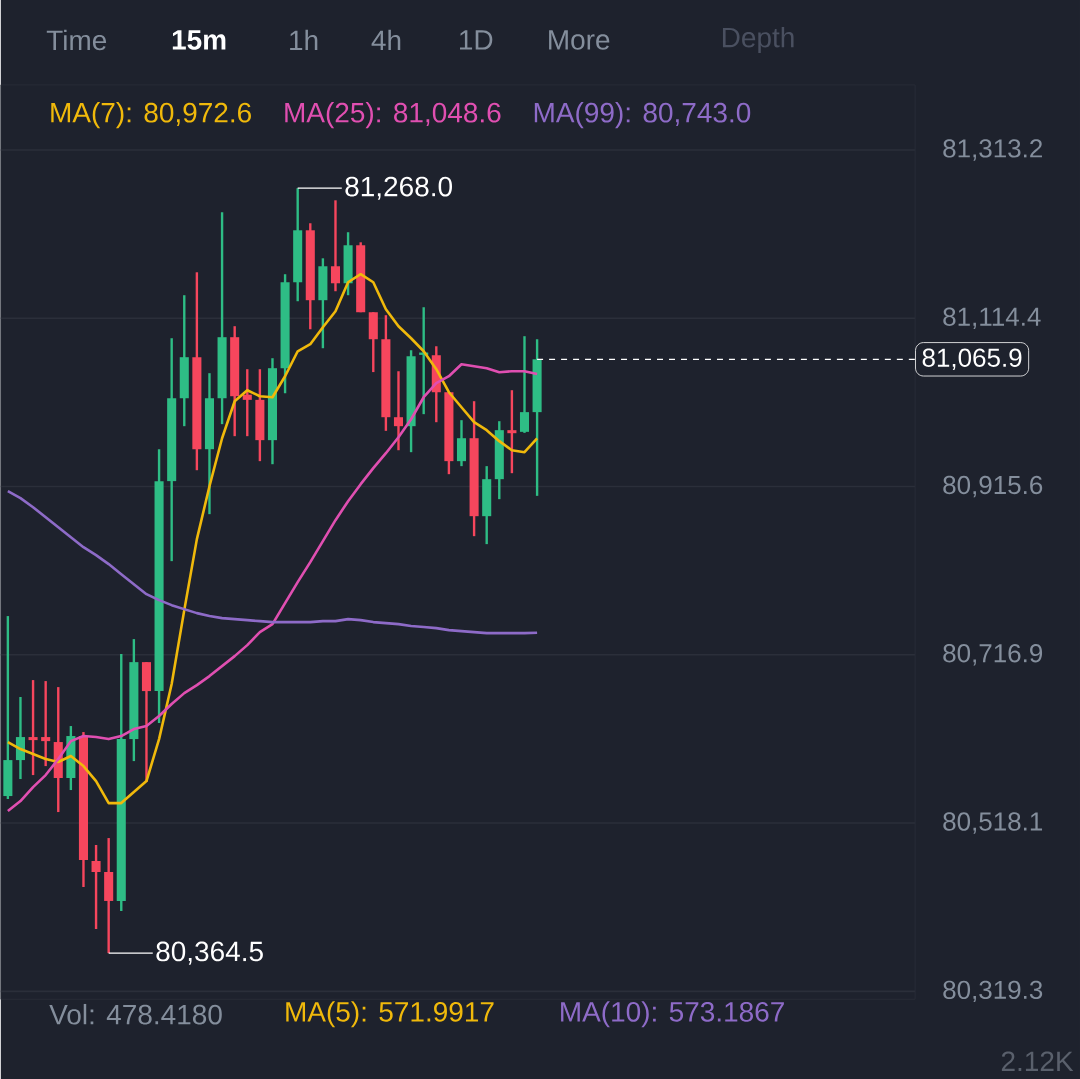 This screenshot has width=1080, height=1079. Describe the element at coordinates (642, 115) in the screenshot. I see `text: MA(99): 80,743.0` at that location.